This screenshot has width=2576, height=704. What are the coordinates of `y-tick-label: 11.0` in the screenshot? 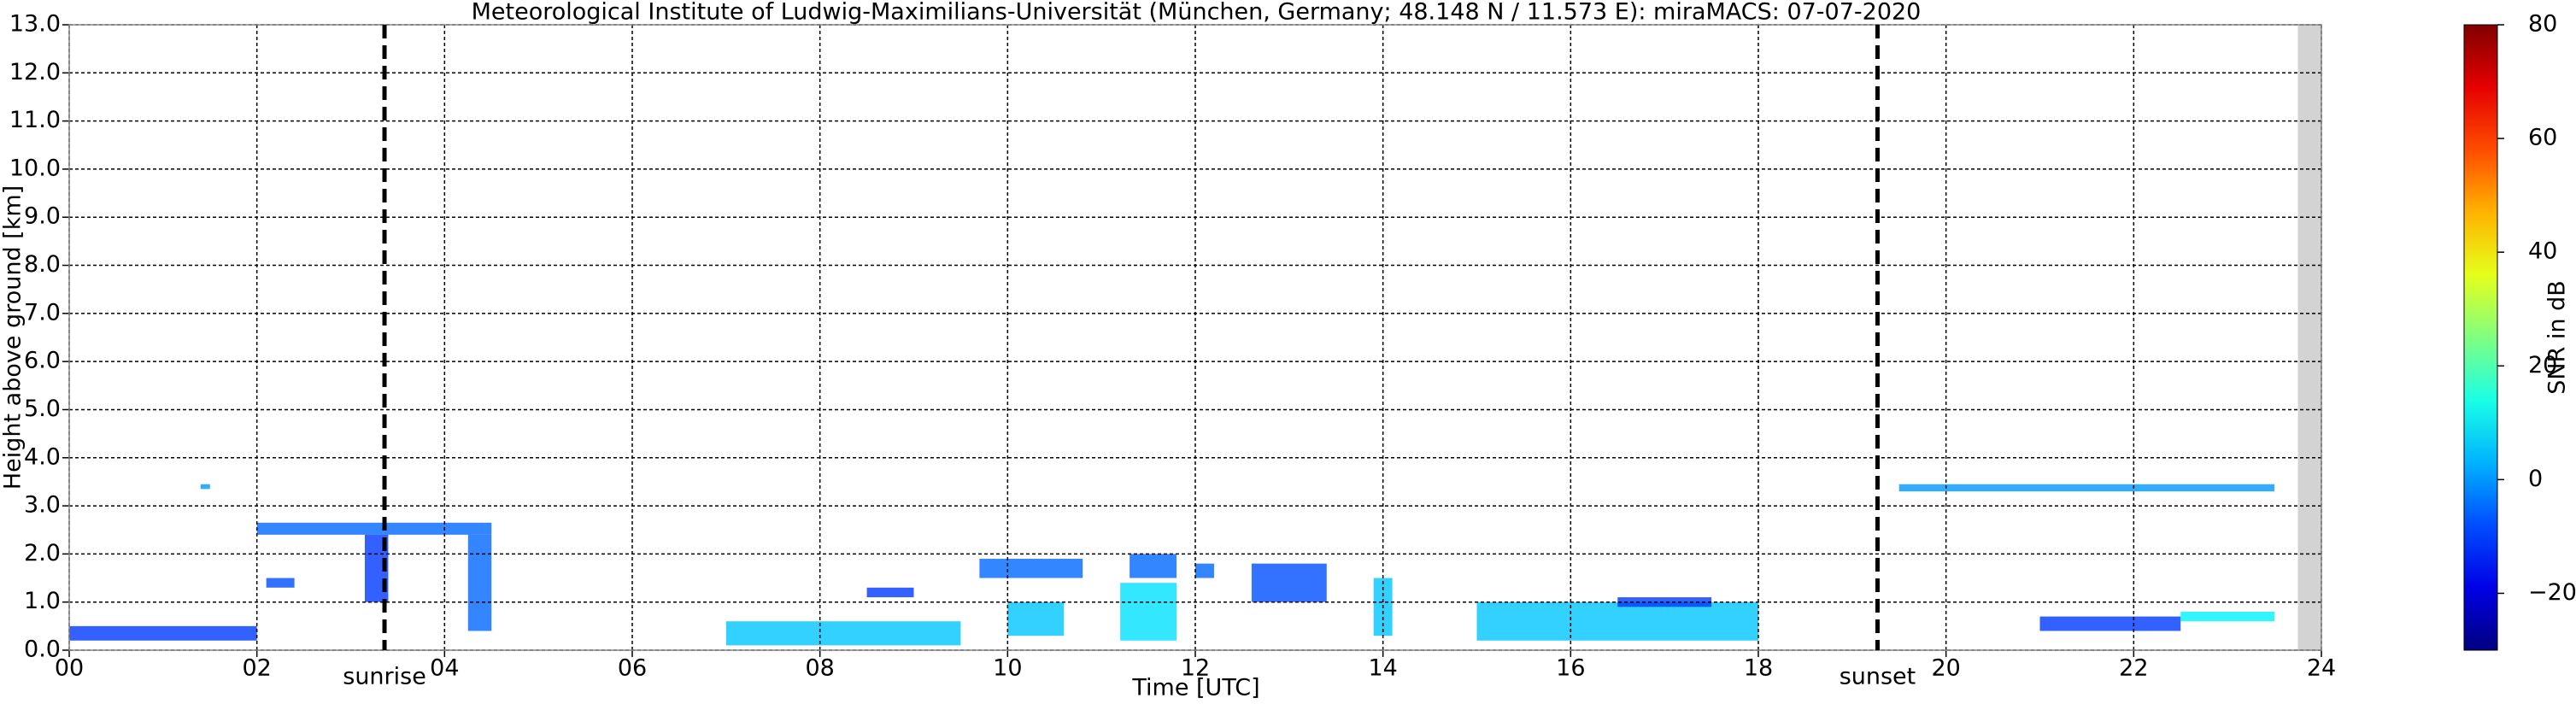 It's located at (35, 120).